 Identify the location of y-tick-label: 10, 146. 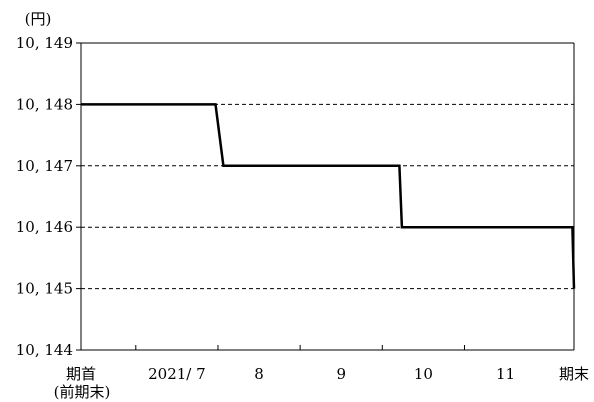
(44, 227).